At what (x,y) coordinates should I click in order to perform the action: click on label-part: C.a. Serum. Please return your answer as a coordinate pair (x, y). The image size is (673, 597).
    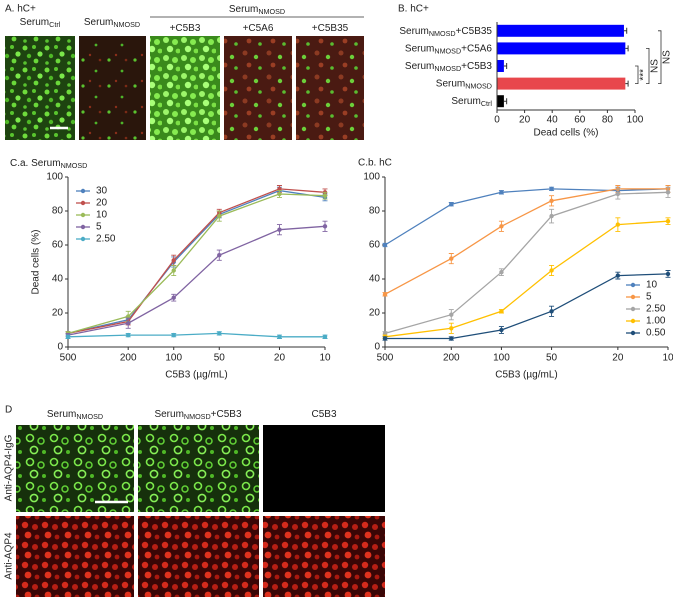
    Looking at the image, I should click on (35, 163).